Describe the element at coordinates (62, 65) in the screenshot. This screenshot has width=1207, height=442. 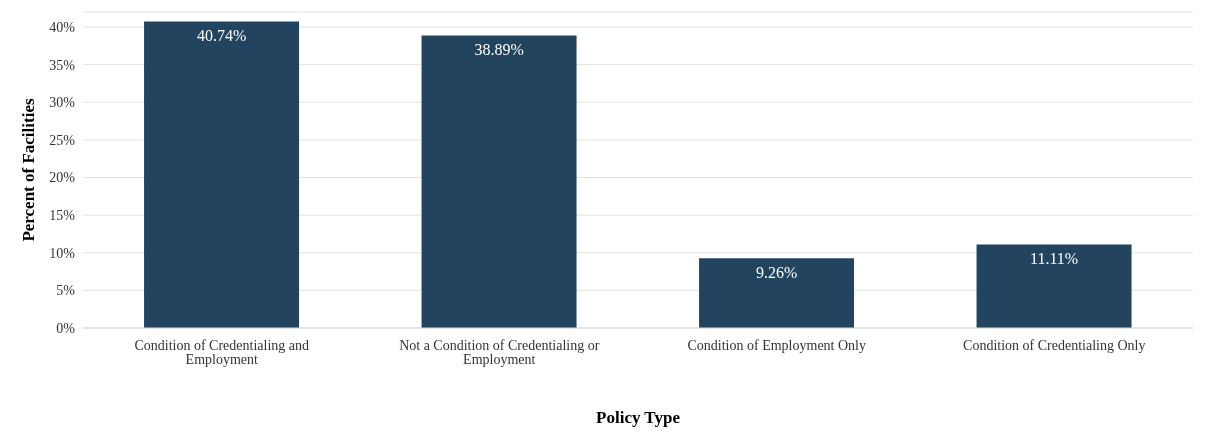
I see `y-tick-label: 35%` at that location.